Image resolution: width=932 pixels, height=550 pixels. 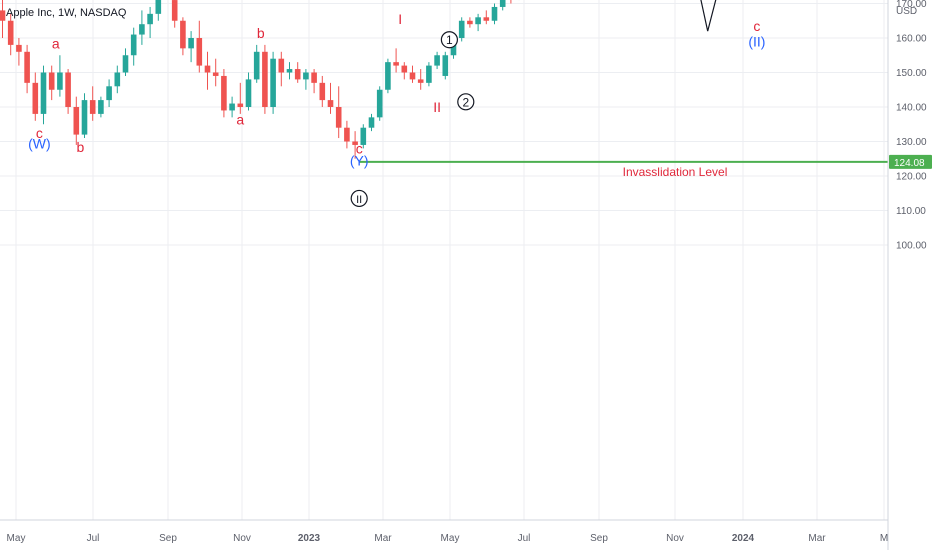 What do you see at coordinates (743, 538) in the screenshot?
I see `x-tick-label: 2024` at bounding box center [743, 538].